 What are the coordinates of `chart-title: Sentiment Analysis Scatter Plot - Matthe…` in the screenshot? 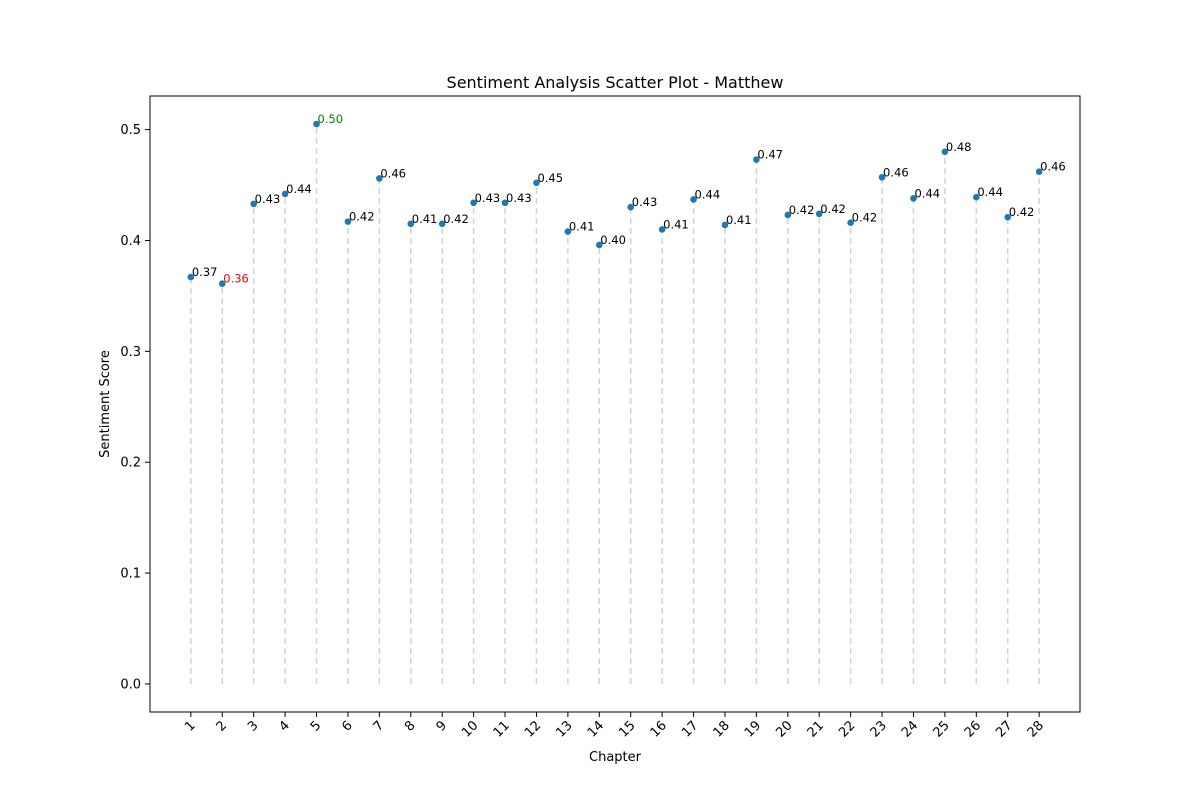 It's located at (615, 82).